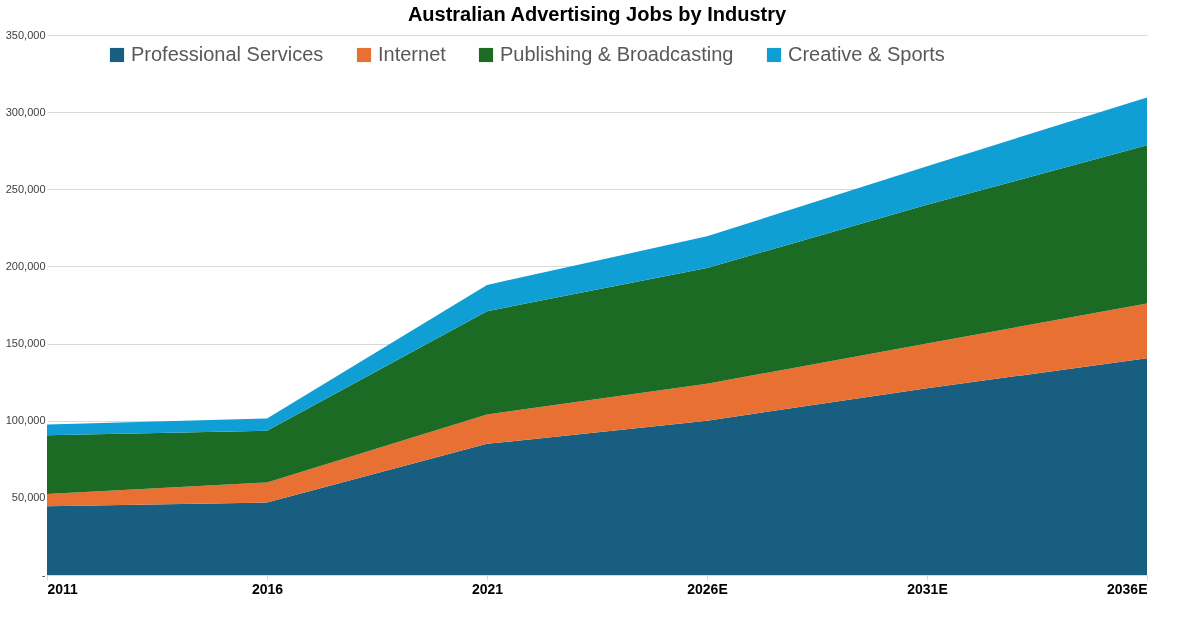  Describe the element at coordinates (25, 34) in the screenshot. I see `y-tick-label: 350,000` at that location.